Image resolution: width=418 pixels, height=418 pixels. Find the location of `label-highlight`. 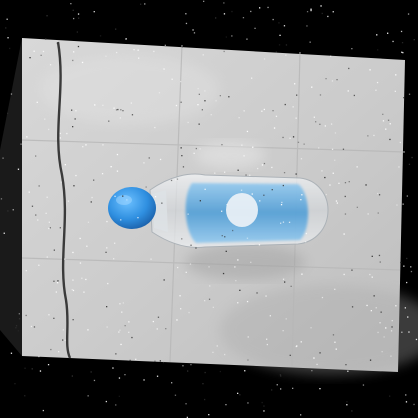

label-highlight is located at coordinates (242, 210).